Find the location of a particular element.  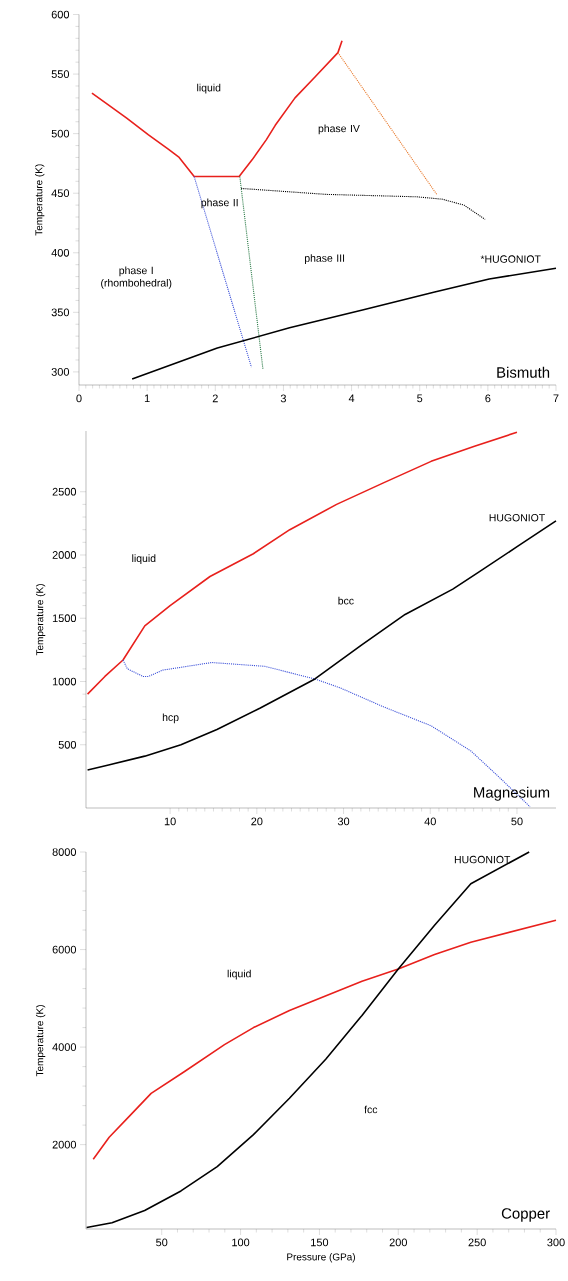

x-tick-label: 5 is located at coordinates (419, 398).